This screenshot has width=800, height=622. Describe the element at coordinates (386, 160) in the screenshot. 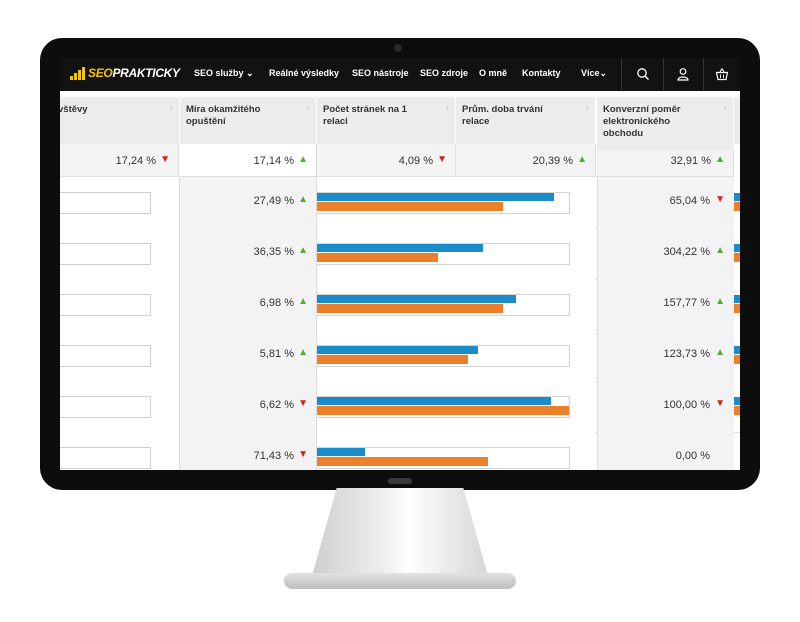

I see `total-cell: 4,09 % ▼` at that location.